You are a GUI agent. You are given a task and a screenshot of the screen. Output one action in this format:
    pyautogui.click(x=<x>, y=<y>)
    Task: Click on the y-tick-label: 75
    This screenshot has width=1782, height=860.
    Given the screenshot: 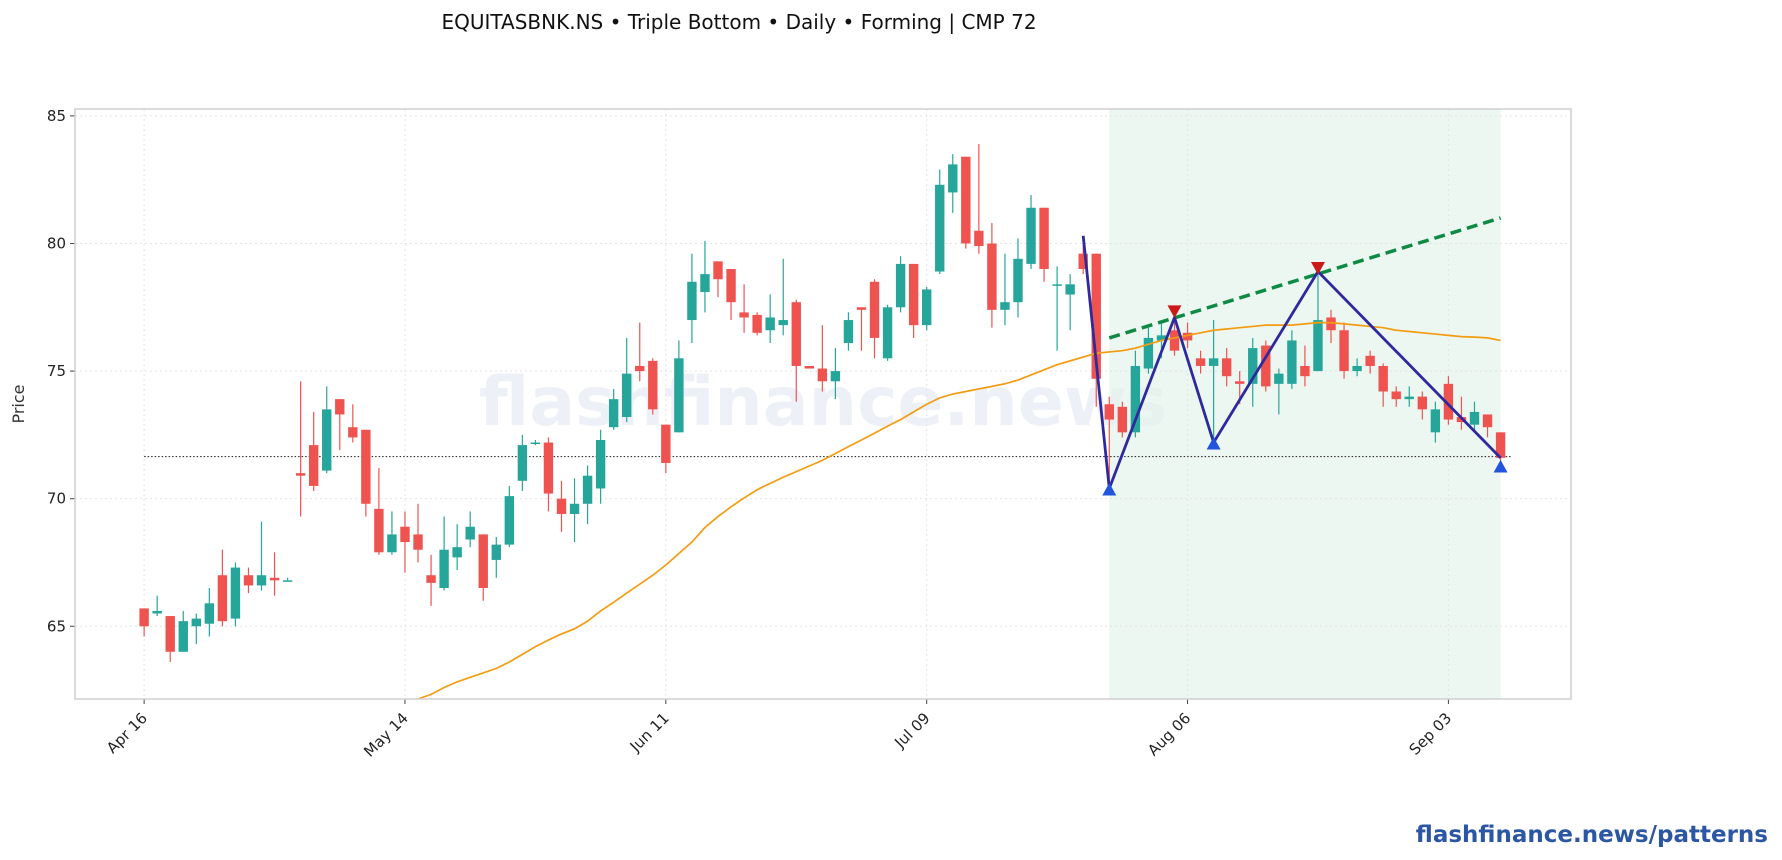 What is the action you would take?
    pyautogui.click(x=56, y=371)
    